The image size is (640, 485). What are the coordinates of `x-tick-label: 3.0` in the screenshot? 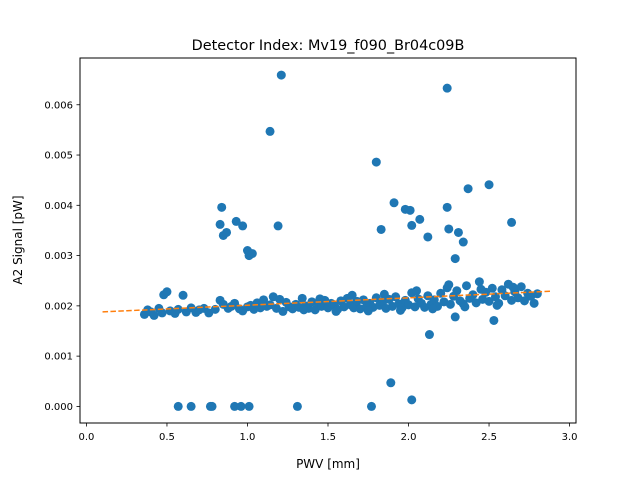 It's located at (570, 437).